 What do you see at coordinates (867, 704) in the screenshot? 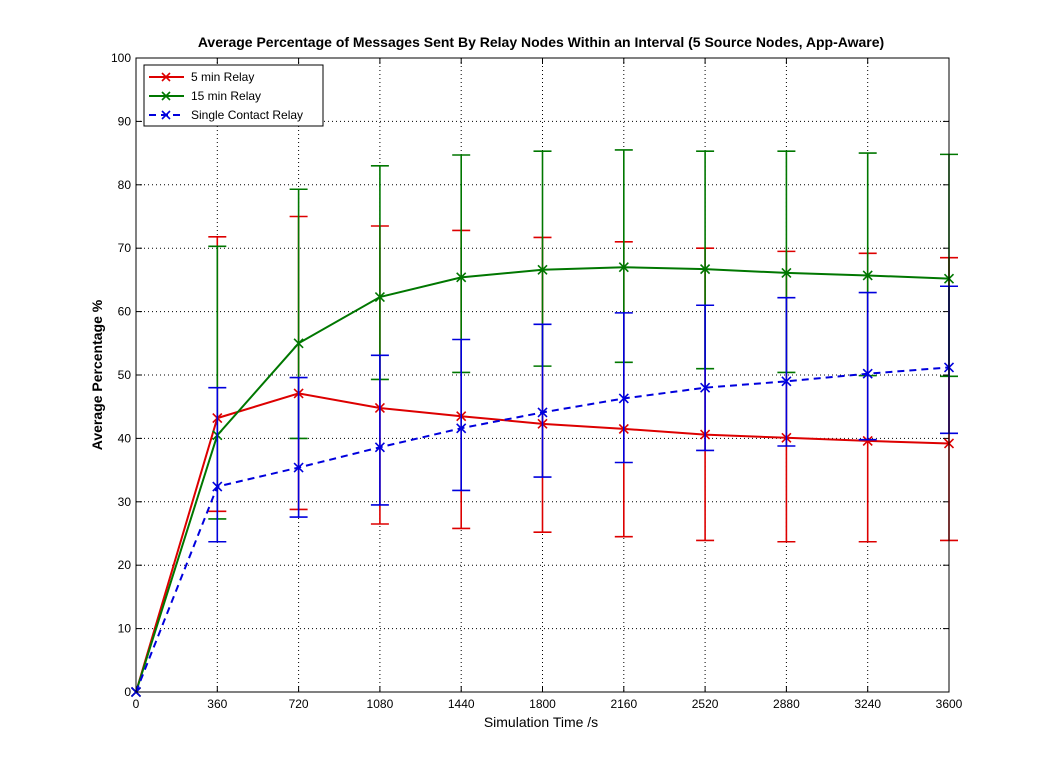
I see `x-tick-label: 3240` at bounding box center [867, 704].